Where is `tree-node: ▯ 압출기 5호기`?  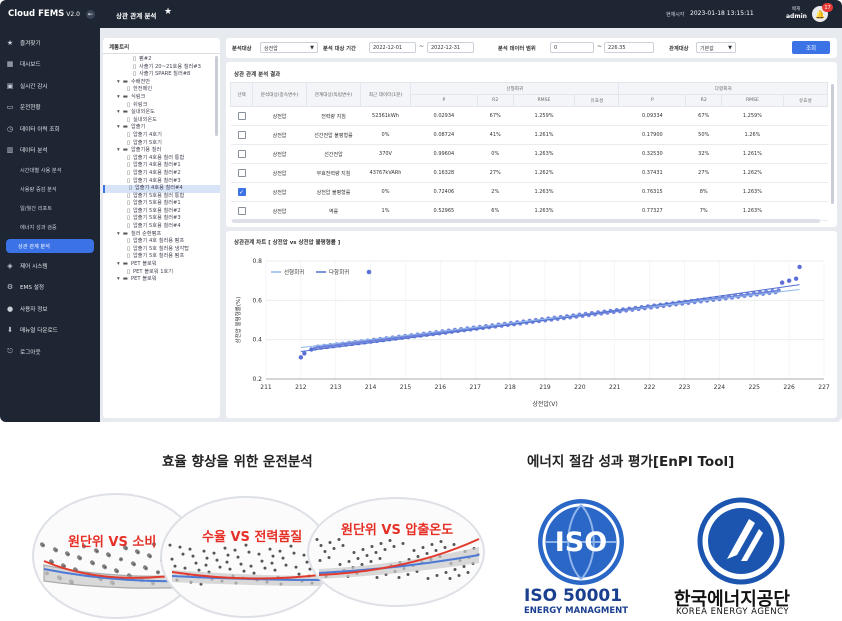
tree-node: ▯ 압출기 5호기 is located at coordinates (161, 144).